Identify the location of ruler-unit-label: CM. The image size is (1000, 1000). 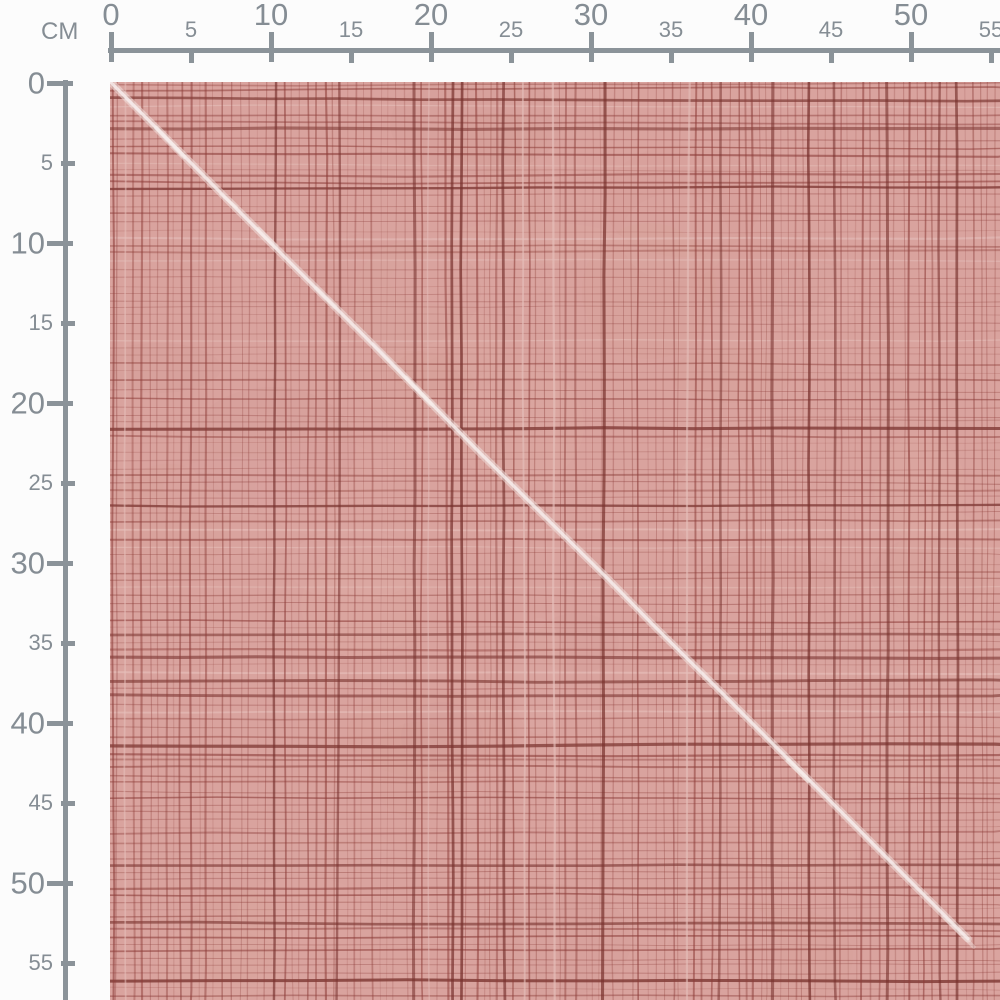
(60, 31).